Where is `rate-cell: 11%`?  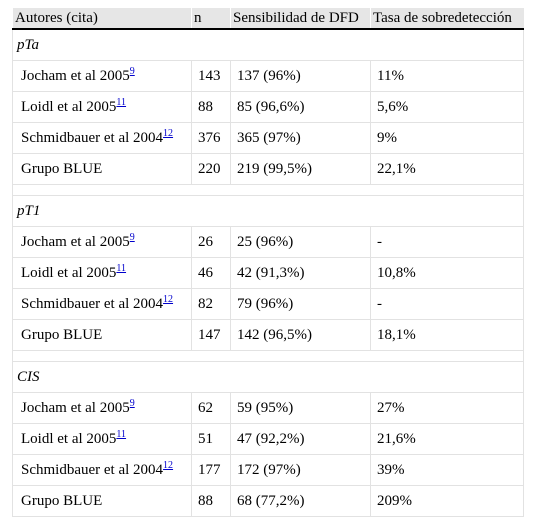 rate-cell: 11% is located at coordinates (447, 76).